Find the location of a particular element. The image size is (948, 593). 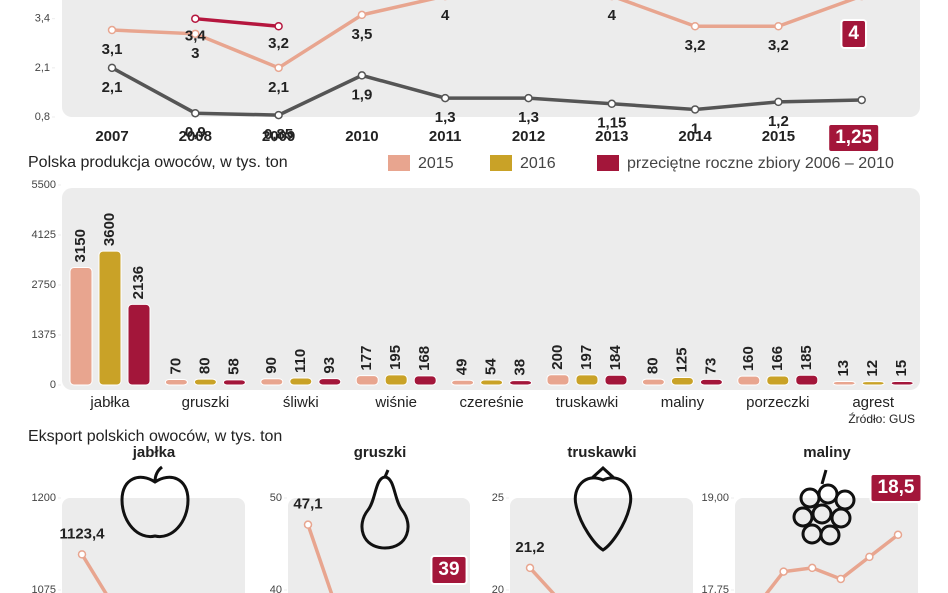

x-tick-label: wiśnie is located at coordinates (395, 402).